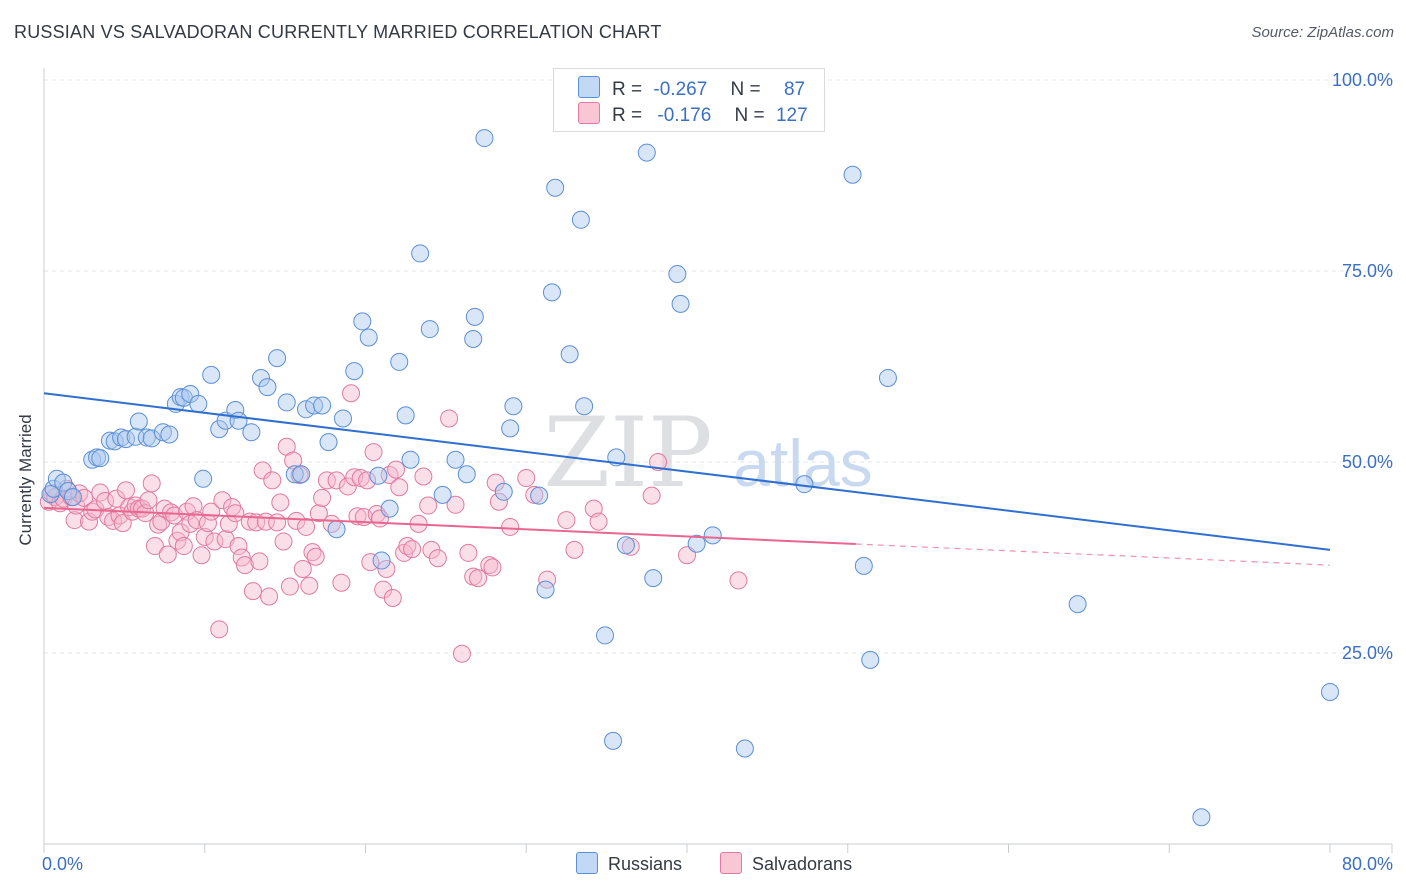 The image size is (1406, 892). Describe the element at coordinates (627, 453) in the screenshot. I see `watermark-zip: ZIP` at that location.